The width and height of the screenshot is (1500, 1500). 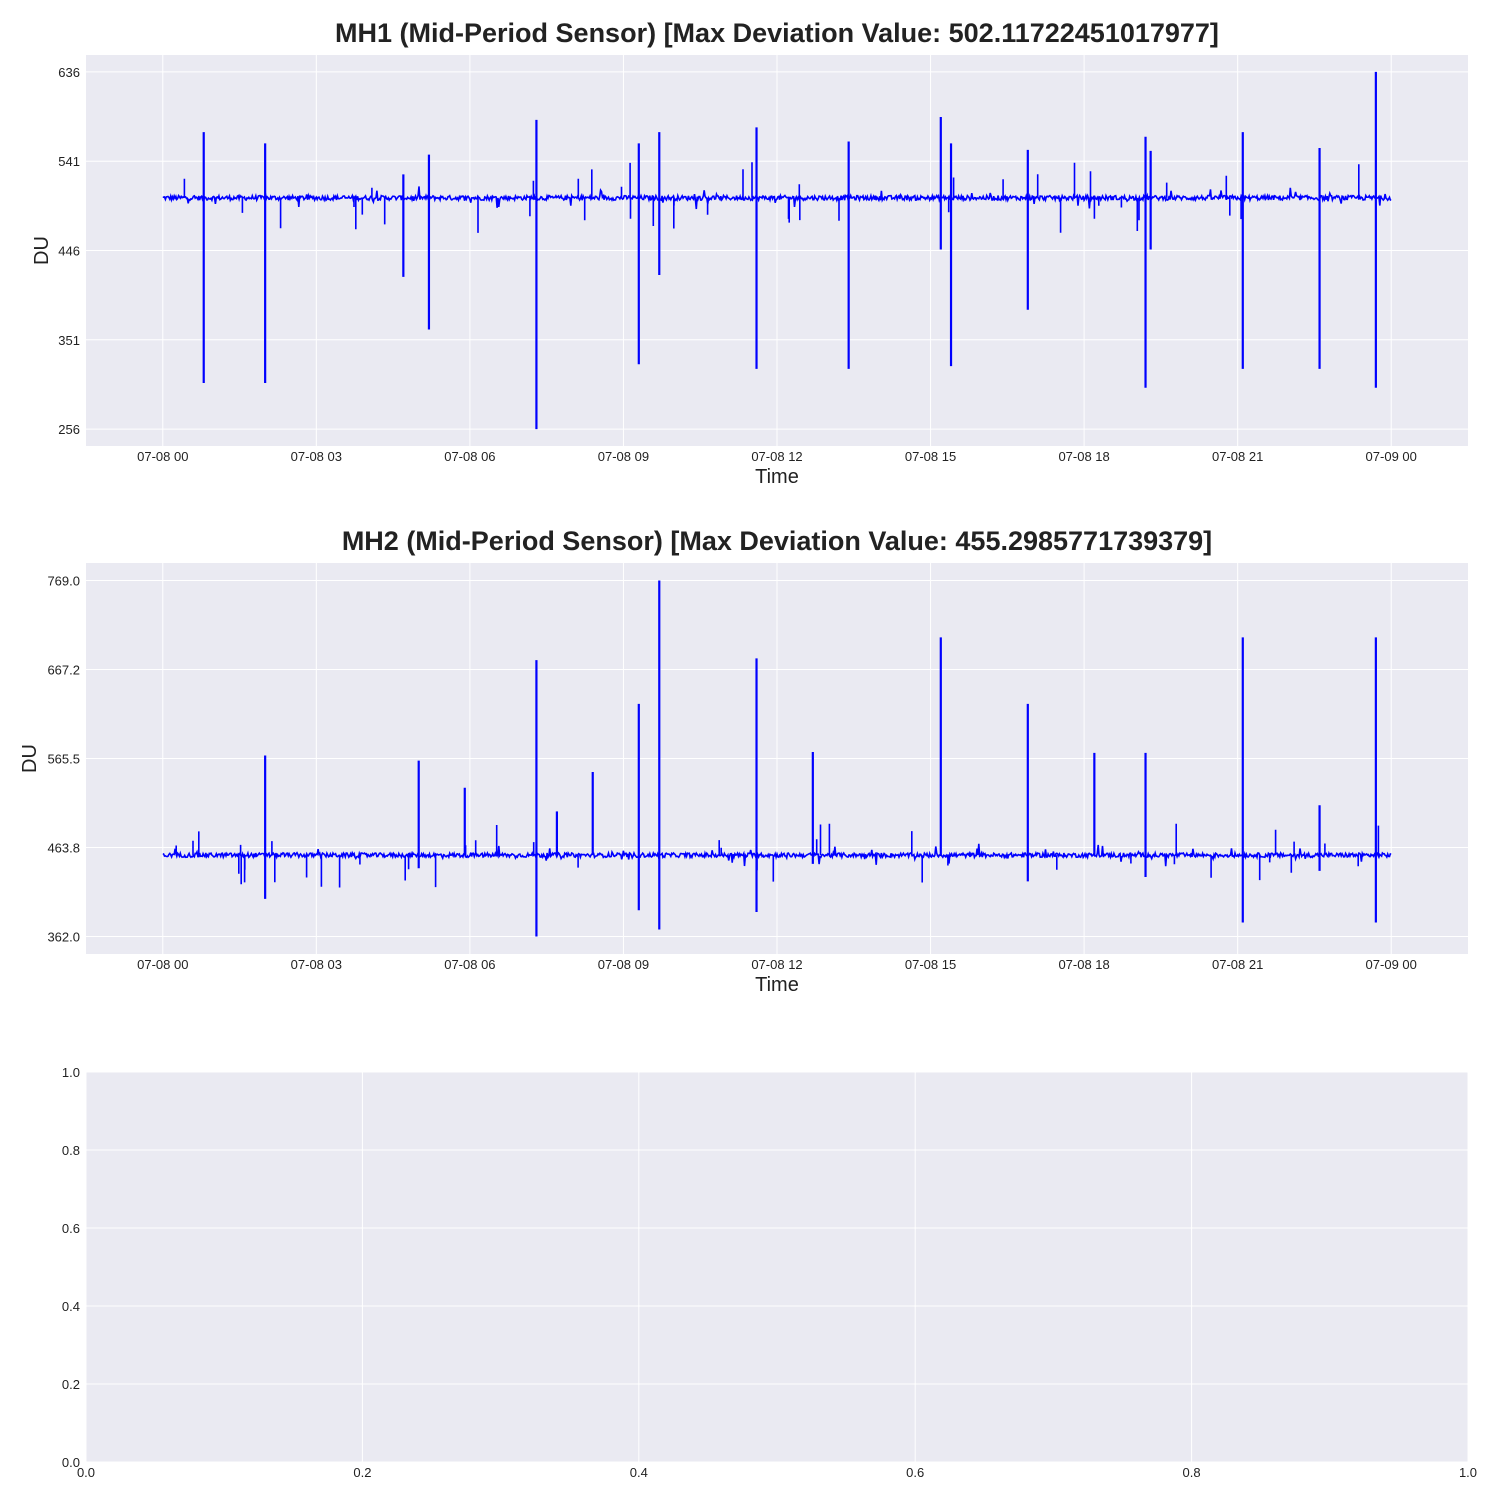 I want to click on y-tick-label: 256, so click(x=69, y=429).